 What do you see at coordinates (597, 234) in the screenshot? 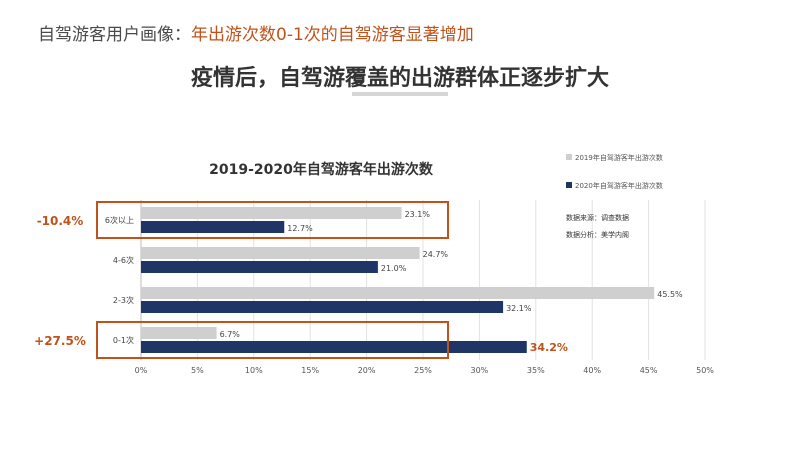
I see `analysis-note: 数据分析：美学内阁` at bounding box center [597, 234].